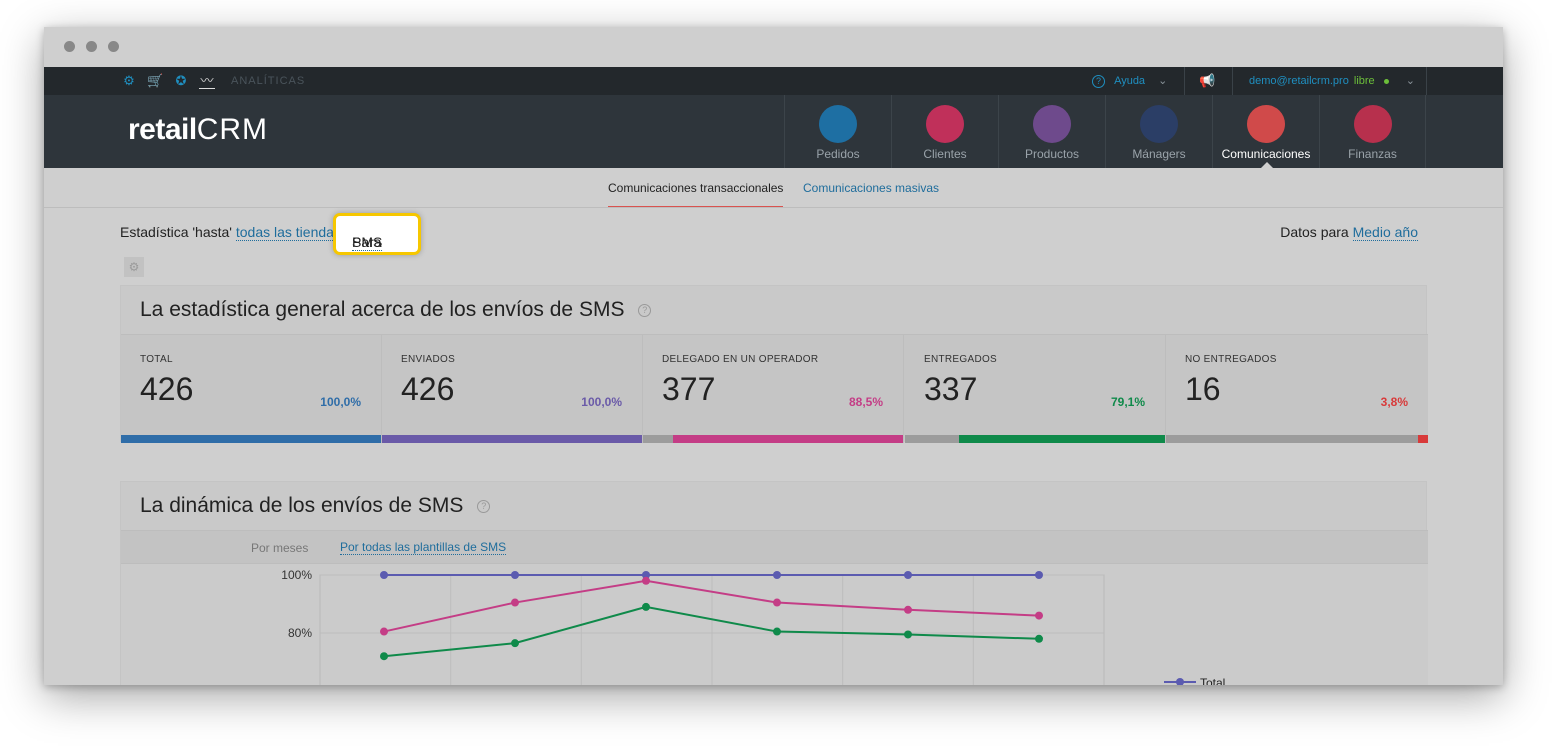 This screenshot has width=1567, height=754. What do you see at coordinates (1314, 232) in the screenshot?
I see `period-prefix: Datos para` at bounding box center [1314, 232].